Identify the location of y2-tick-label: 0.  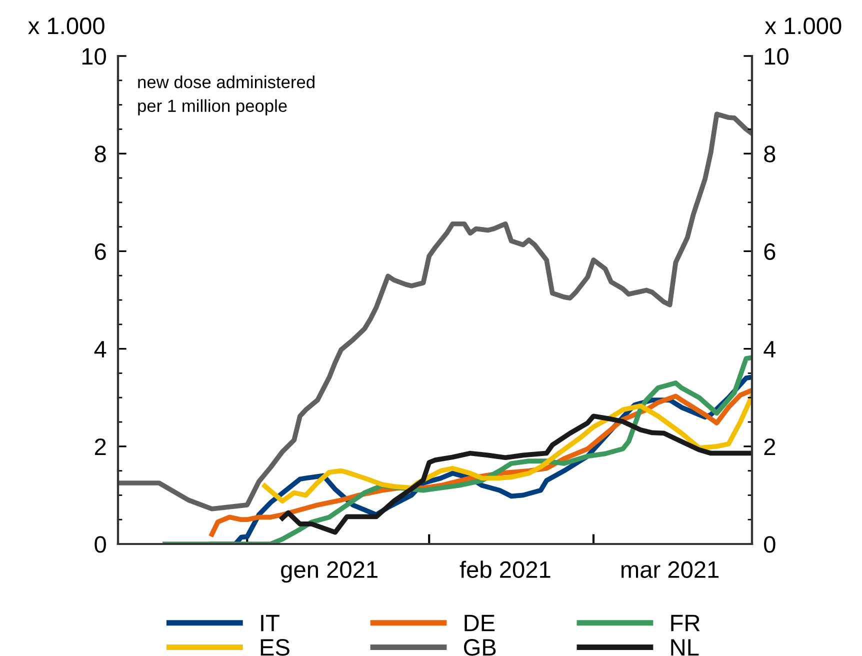
(770, 544).